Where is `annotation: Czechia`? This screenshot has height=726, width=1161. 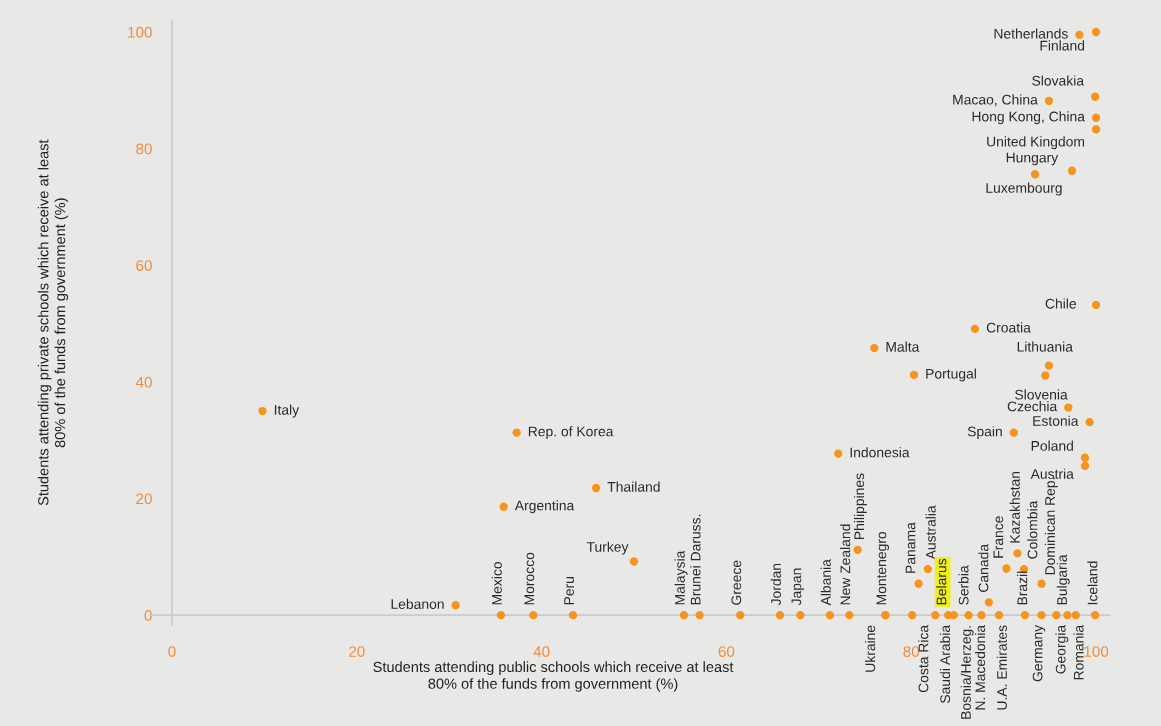 annotation: Czechia is located at coordinates (1032, 406).